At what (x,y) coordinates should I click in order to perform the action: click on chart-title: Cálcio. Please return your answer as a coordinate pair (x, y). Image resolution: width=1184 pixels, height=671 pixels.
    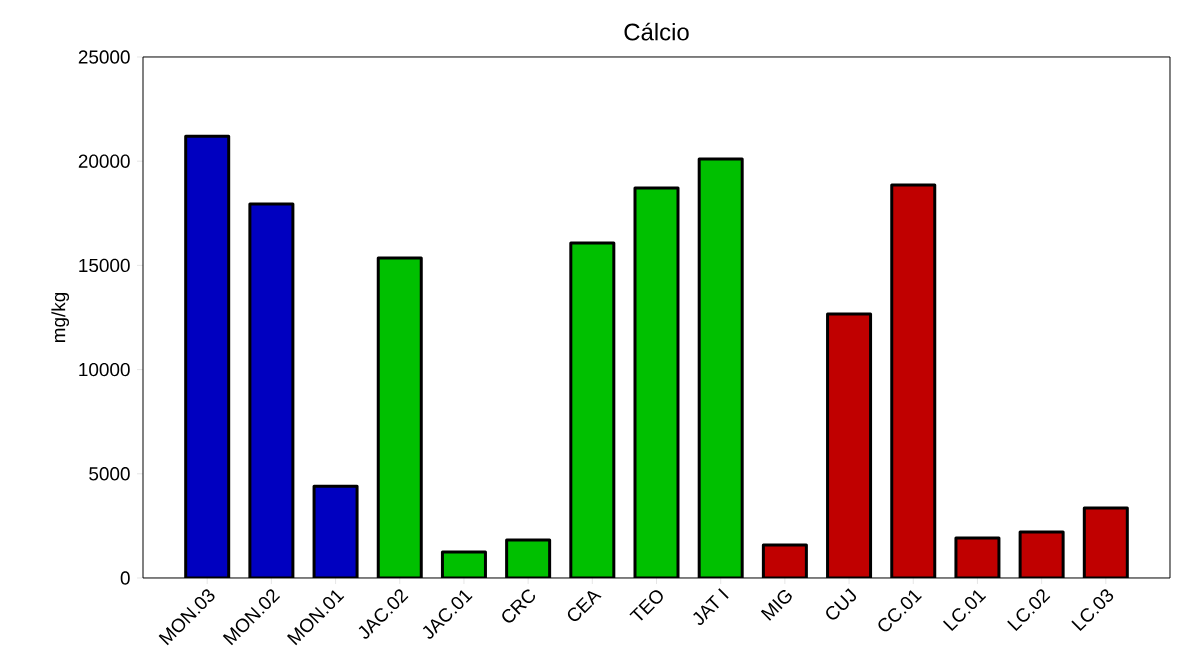
    Looking at the image, I should click on (656, 31).